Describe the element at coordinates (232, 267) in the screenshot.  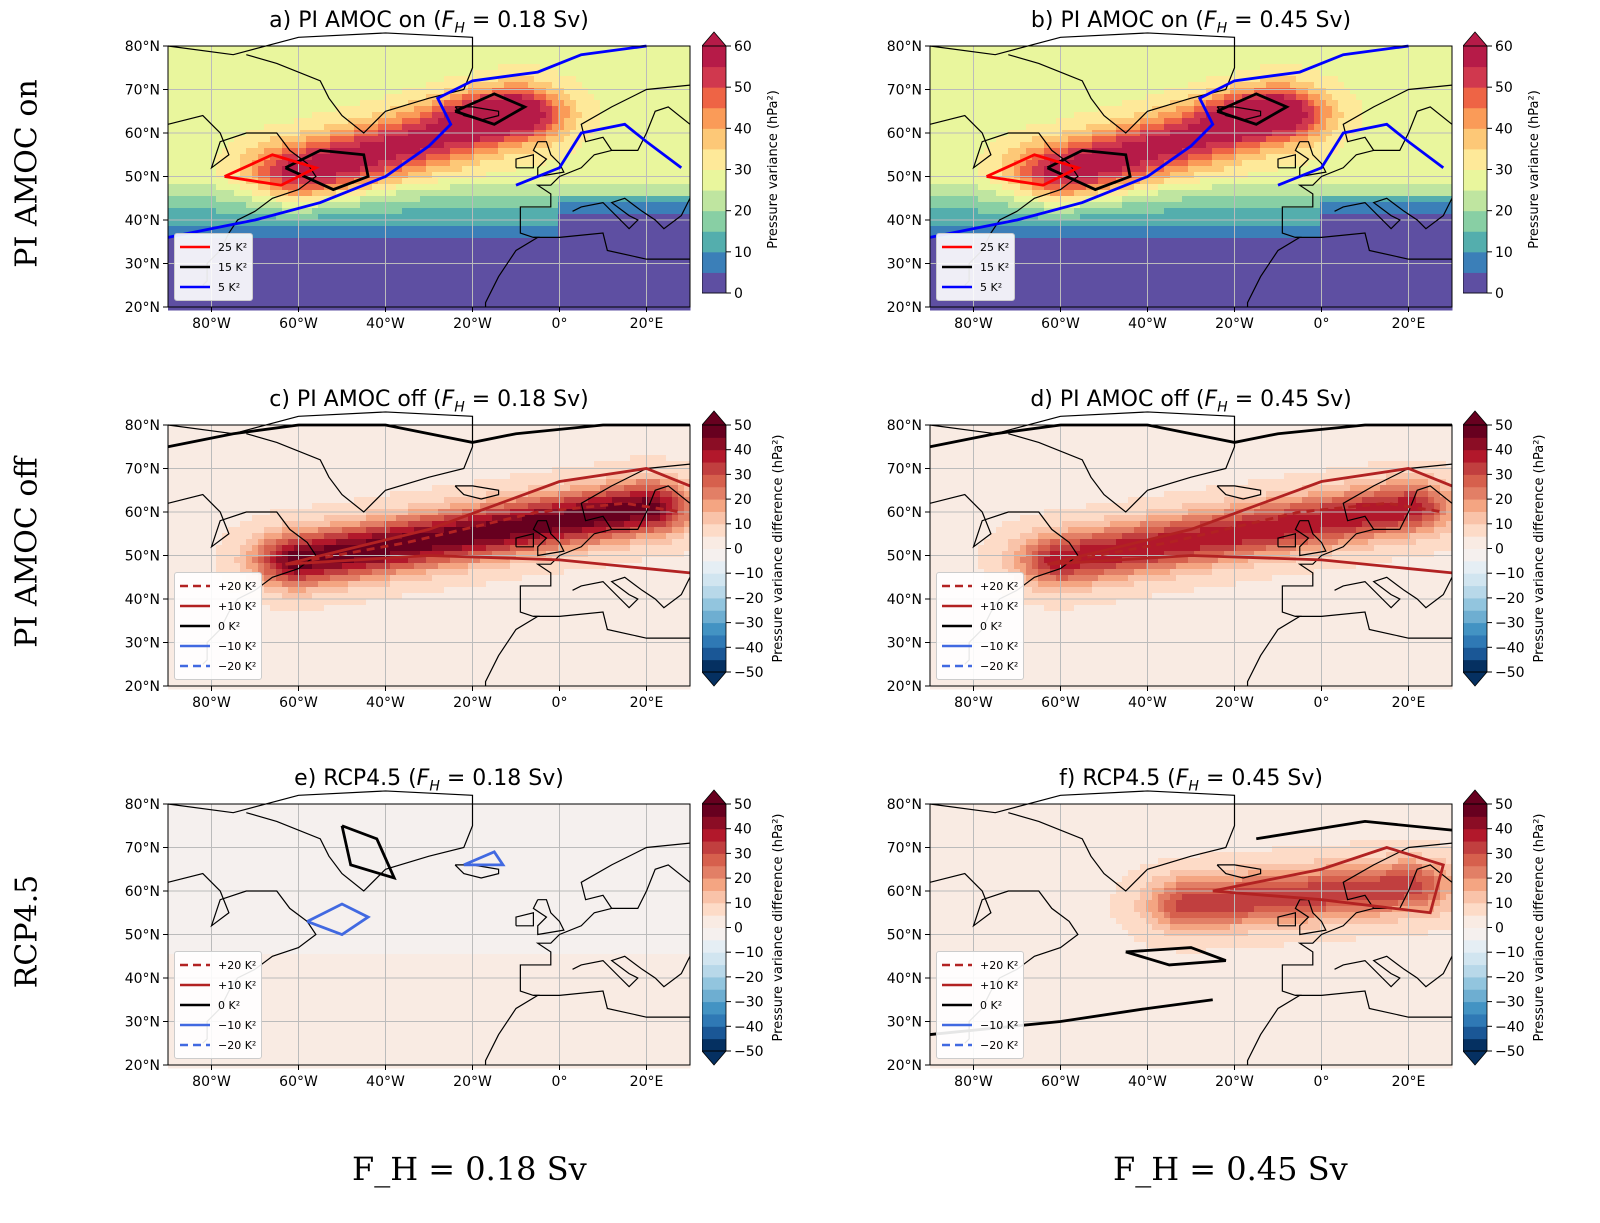
I see `legend-label: 15 K²` at that location.